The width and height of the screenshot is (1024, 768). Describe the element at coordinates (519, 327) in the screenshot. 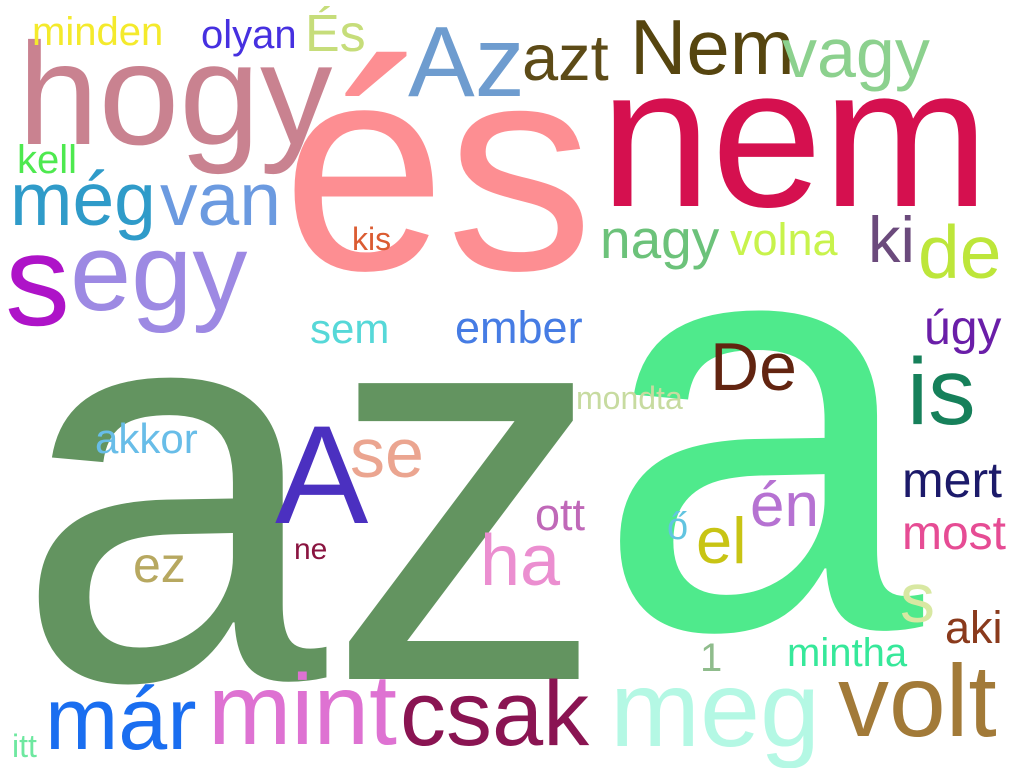

I see `word-ember: ember` at that location.